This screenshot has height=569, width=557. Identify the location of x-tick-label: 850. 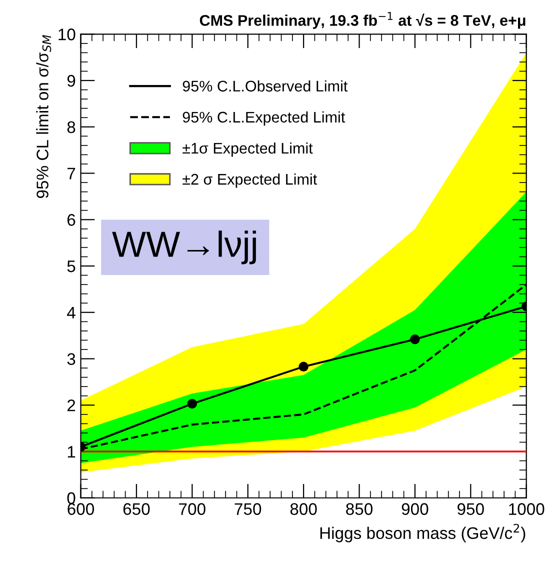
(359, 509).